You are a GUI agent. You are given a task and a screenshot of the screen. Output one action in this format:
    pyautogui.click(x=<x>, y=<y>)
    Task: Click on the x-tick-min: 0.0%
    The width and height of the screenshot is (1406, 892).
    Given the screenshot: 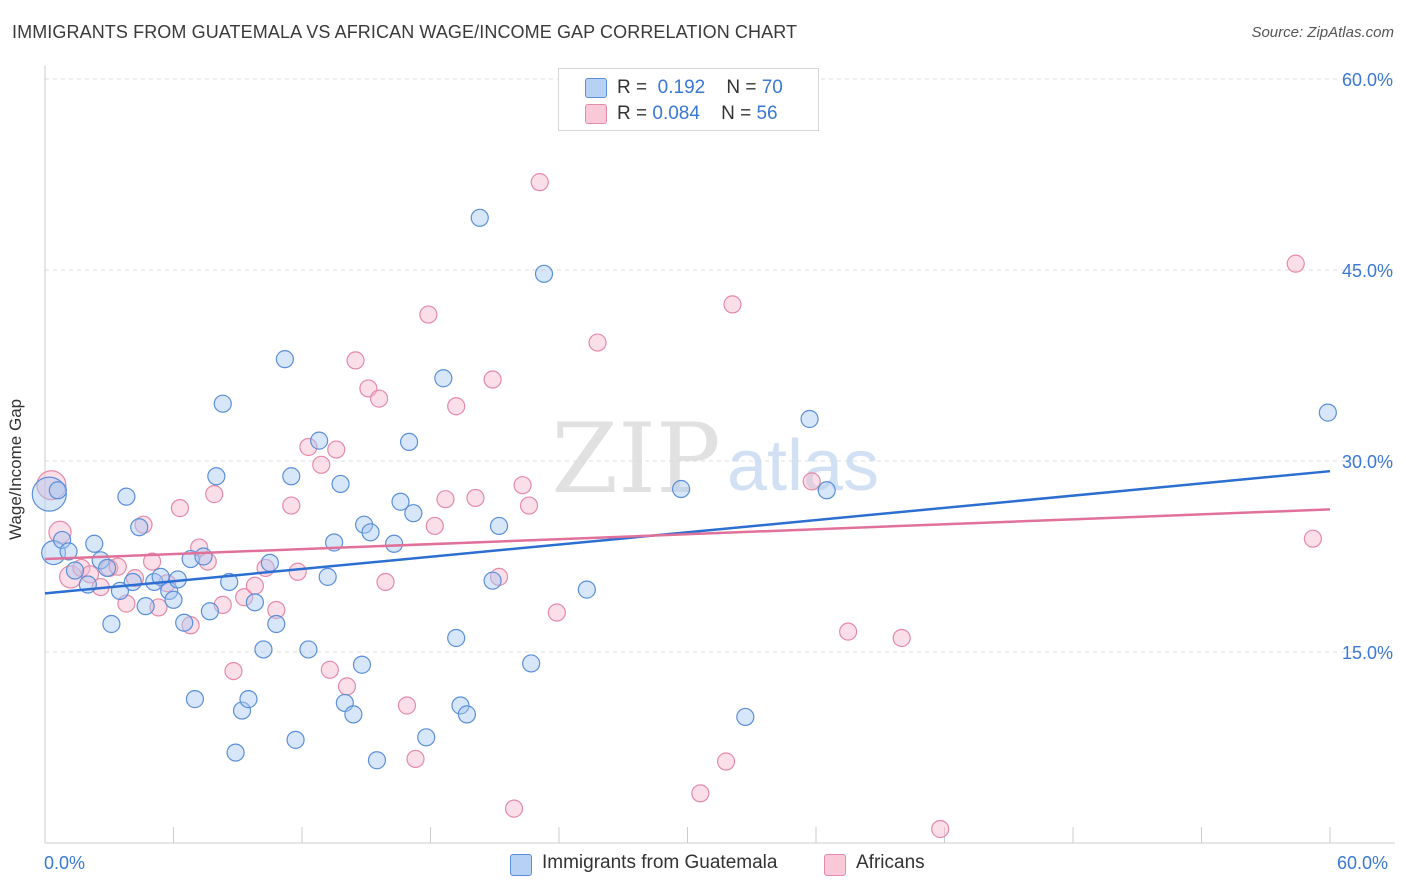 What is the action you would take?
    pyautogui.click(x=65, y=863)
    